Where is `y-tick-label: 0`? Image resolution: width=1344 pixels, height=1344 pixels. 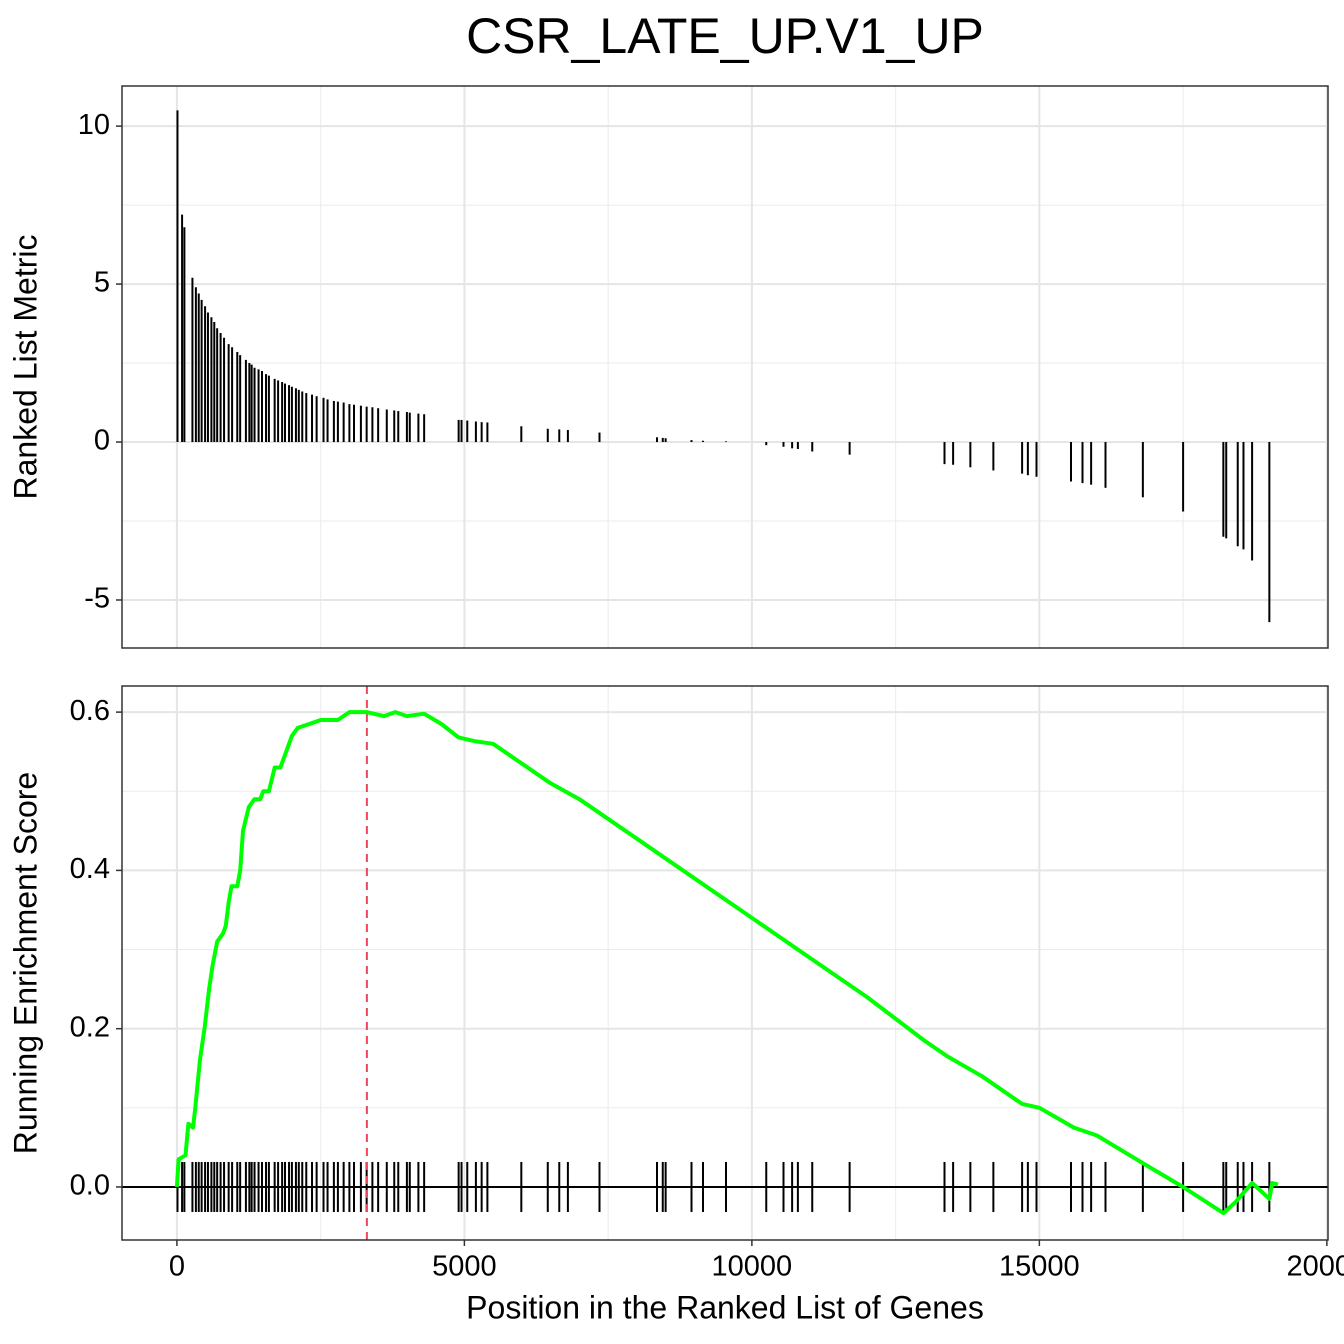 y-tick-label: 0 is located at coordinates (102, 441).